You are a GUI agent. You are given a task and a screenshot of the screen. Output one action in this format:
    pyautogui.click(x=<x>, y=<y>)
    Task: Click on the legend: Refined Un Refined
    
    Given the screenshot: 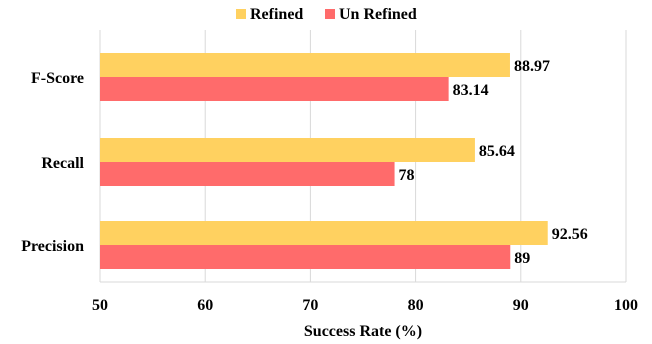 What is the action you would take?
    pyautogui.click(x=326, y=14)
    